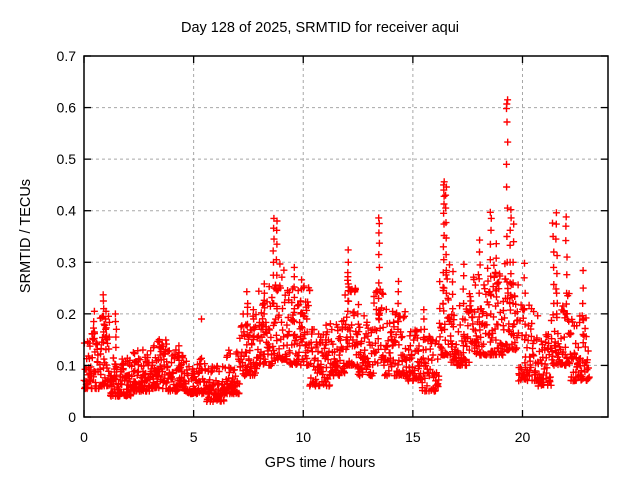 The width and height of the screenshot is (640, 480). Describe the element at coordinates (72, 417) in the screenshot. I see `y-tick-label: 0` at that location.